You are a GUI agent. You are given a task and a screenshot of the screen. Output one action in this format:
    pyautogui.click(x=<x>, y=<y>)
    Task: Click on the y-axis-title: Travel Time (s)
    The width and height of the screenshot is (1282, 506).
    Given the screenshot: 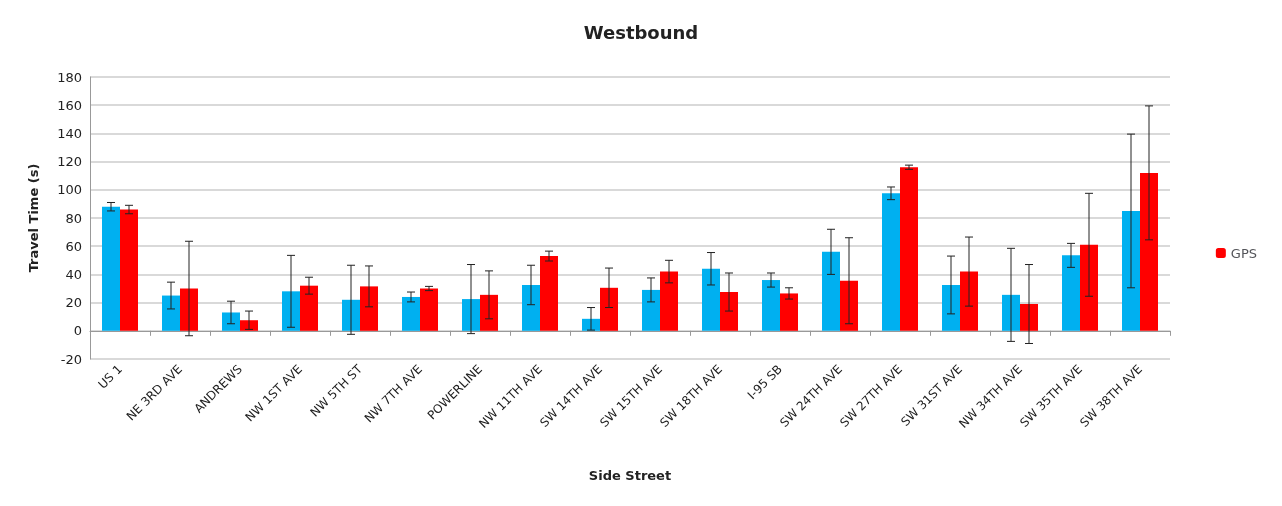 What is the action you would take?
    pyautogui.click(x=33, y=218)
    